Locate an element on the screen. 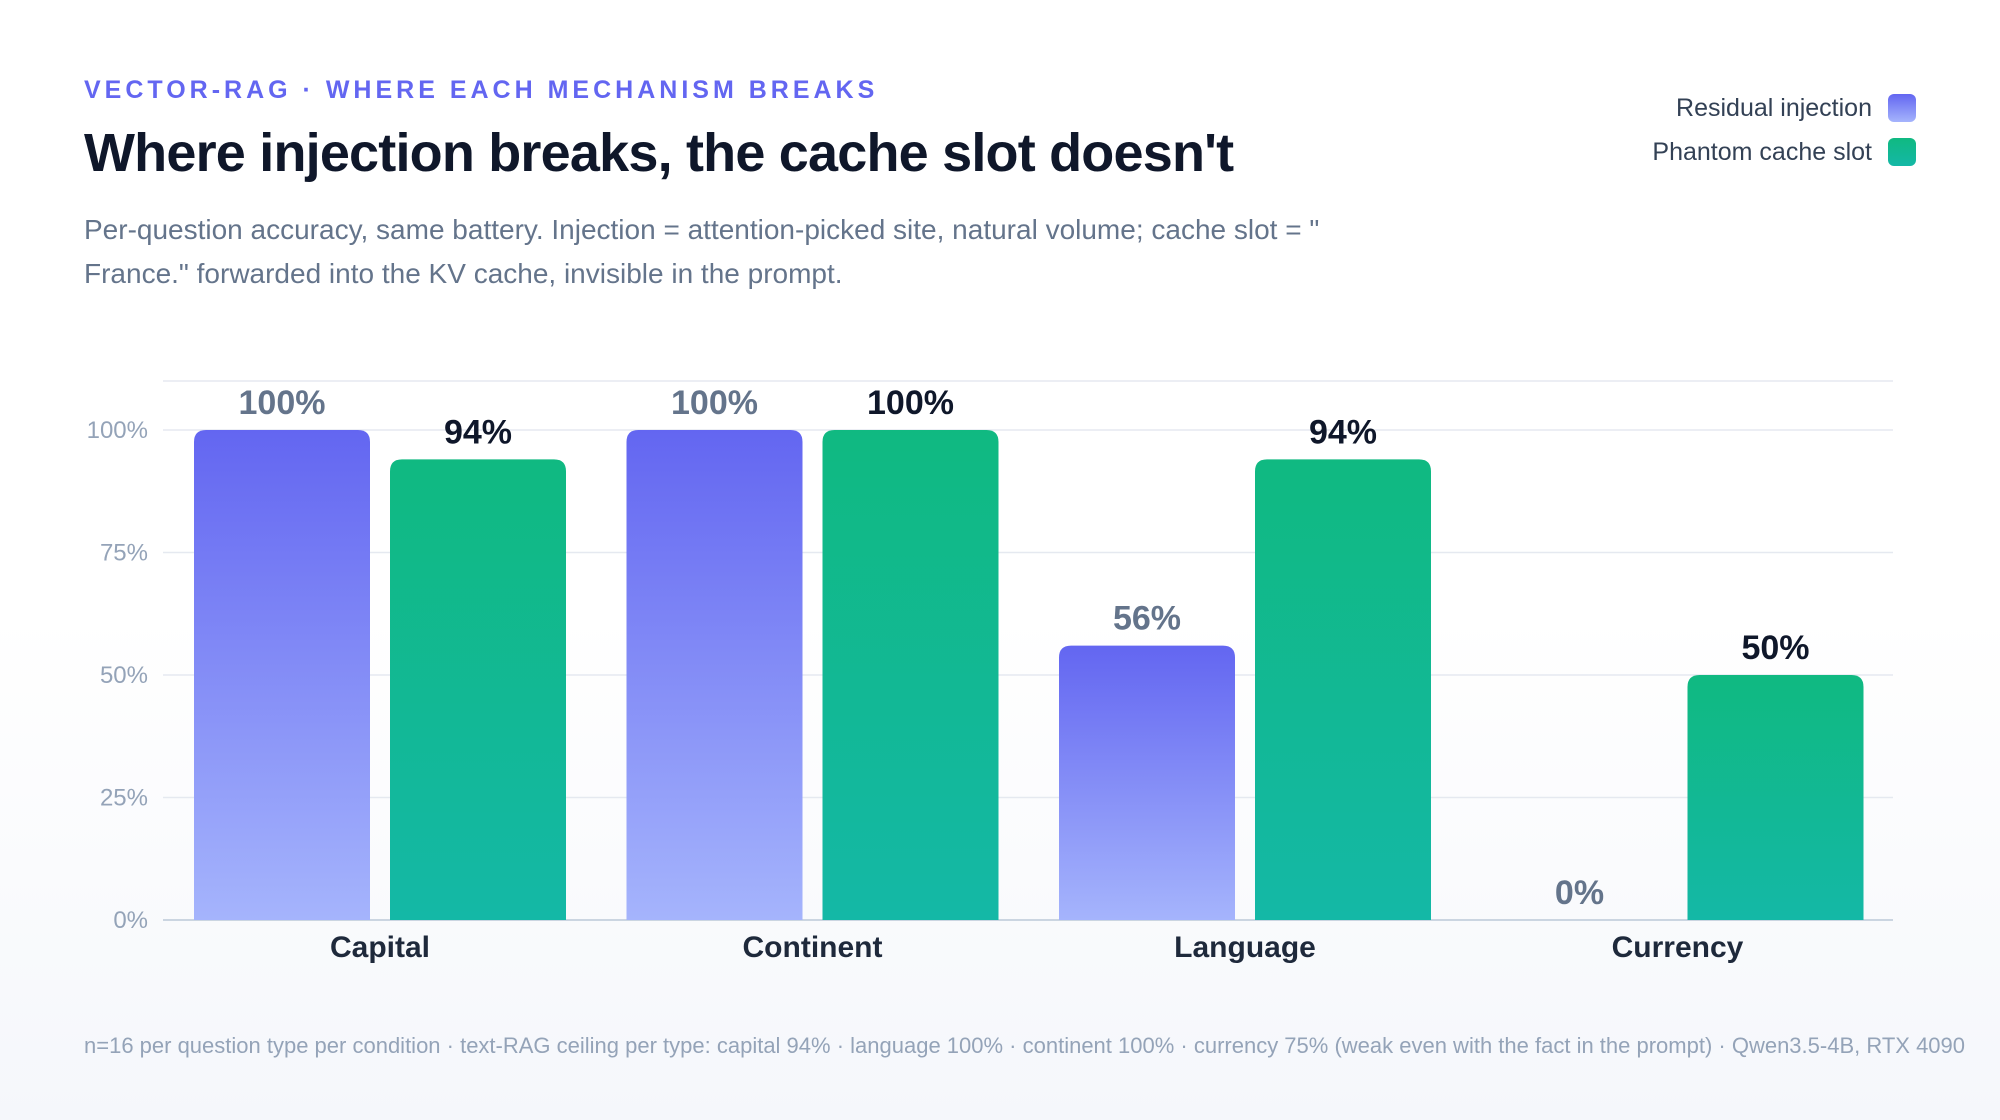 The width and height of the screenshot is (2000, 1120). legend-label: Residual injection is located at coordinates (1774, 107).